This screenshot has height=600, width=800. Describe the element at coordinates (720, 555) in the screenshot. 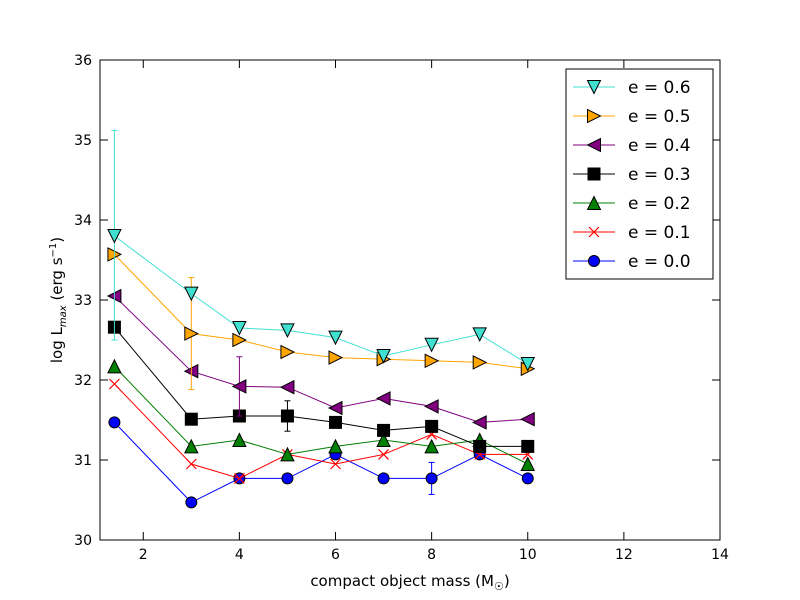

I see `x-tick-label: 14` at that location.